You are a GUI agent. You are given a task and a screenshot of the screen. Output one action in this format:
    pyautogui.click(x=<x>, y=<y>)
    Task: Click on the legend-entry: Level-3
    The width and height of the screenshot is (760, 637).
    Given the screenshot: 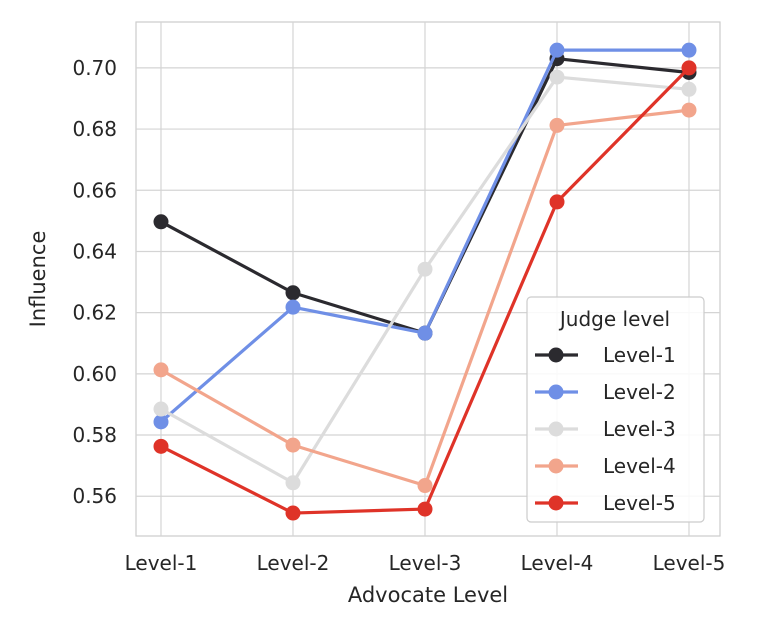 What is the action you would take?
    pyautogui.click(x=605, y=429)
    